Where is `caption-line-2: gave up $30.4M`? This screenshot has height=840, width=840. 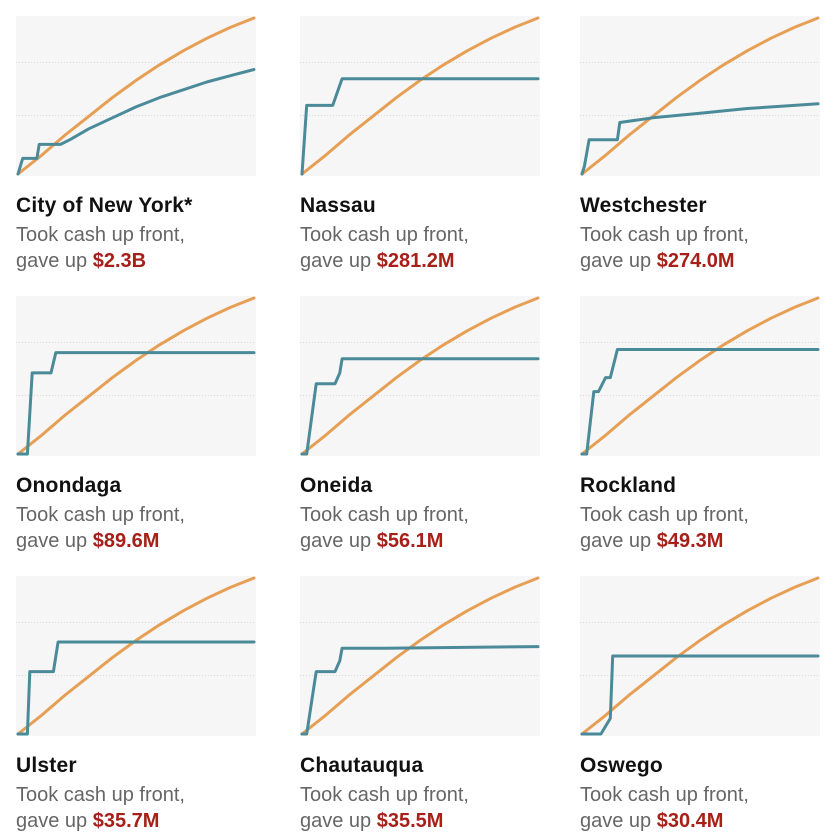 caption-line-2: gave up $30.4M is located at coordinates (651, 821).